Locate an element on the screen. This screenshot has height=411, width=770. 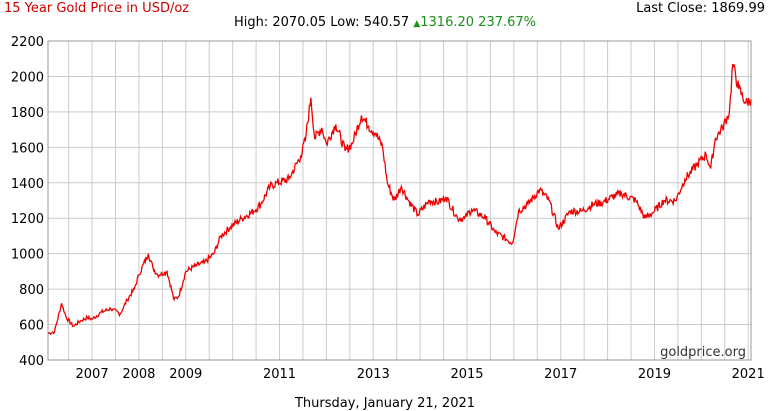
x-tick-label: 2013 is located at coordinates (373, 374).